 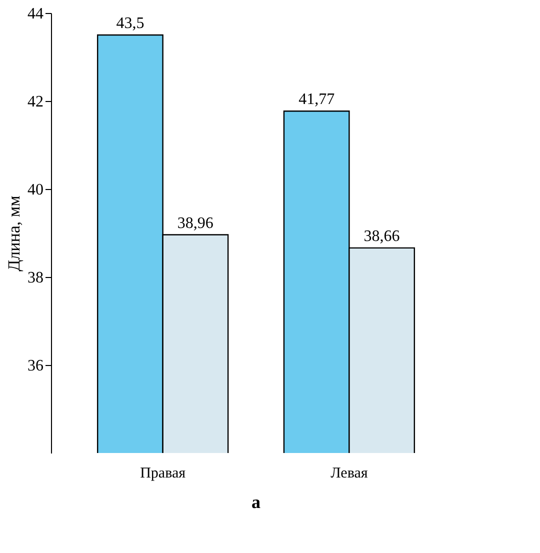 I want to click on y-tick-label: 40, so click(x=36, y=190).